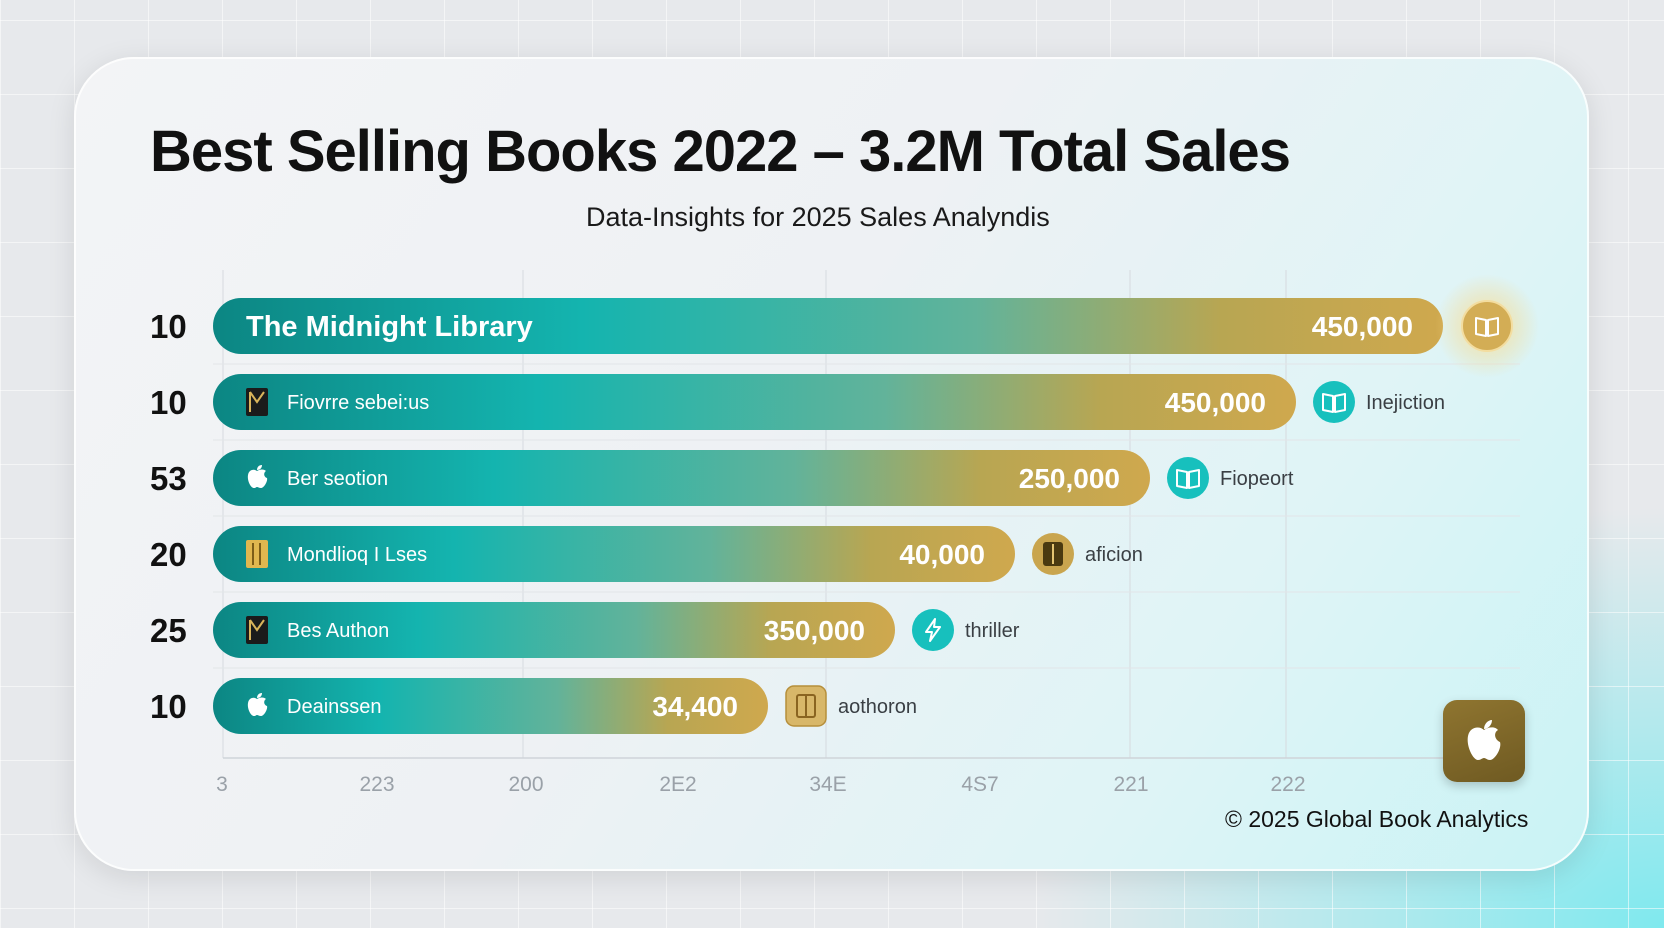 The height and width of the screenshot is (928, 1664). I want to click on copyright-footer: © 2025 Global Book Analytics, so click(1377, 819).